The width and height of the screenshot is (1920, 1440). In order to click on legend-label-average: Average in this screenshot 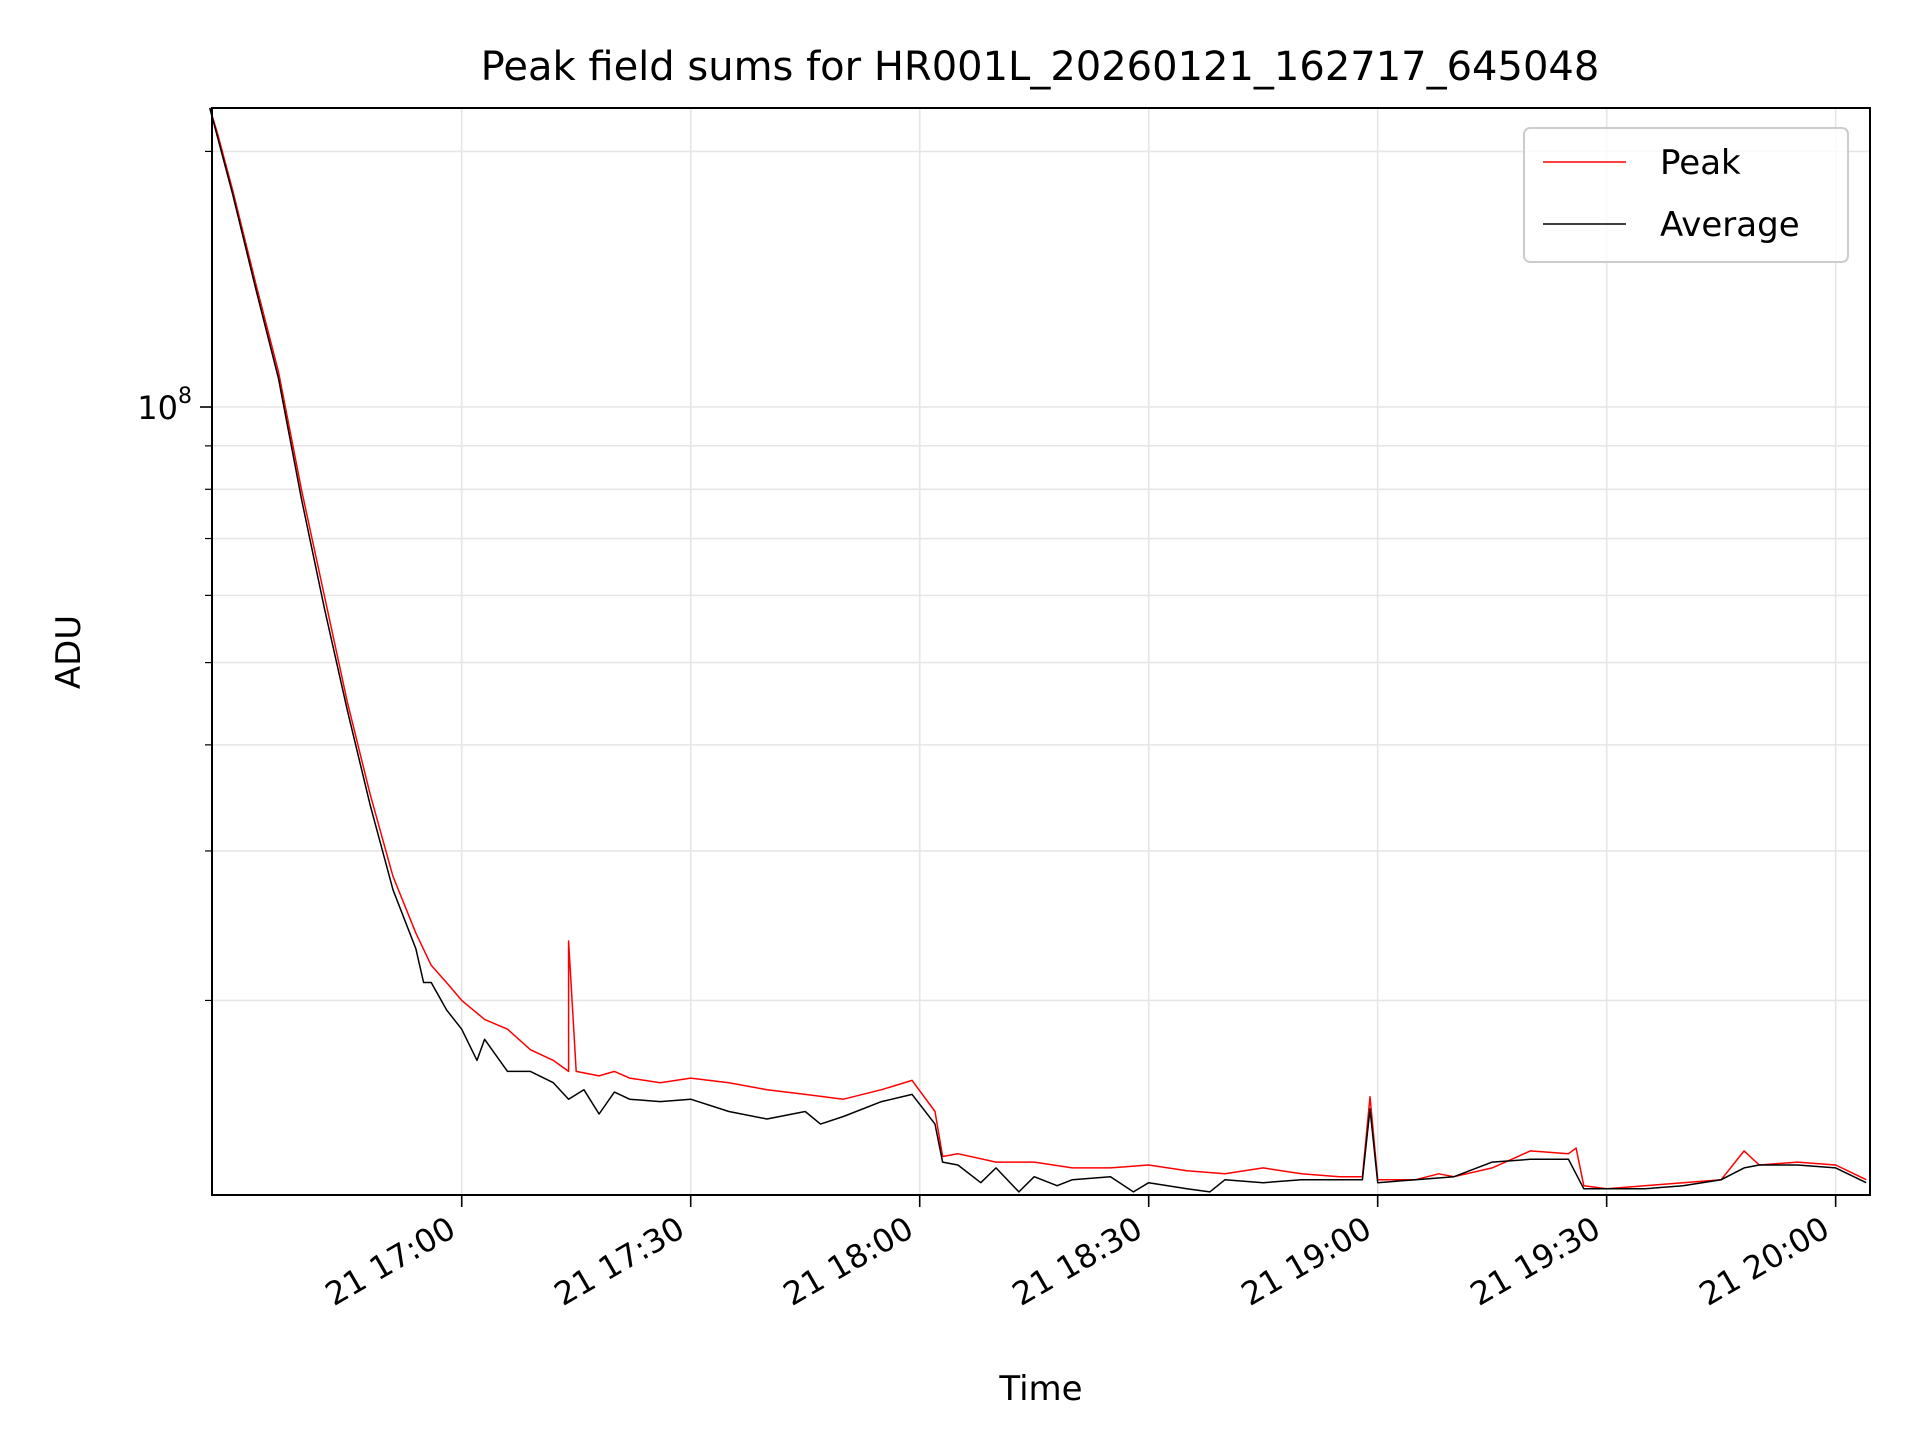, I will do `click(1730, 225)`.